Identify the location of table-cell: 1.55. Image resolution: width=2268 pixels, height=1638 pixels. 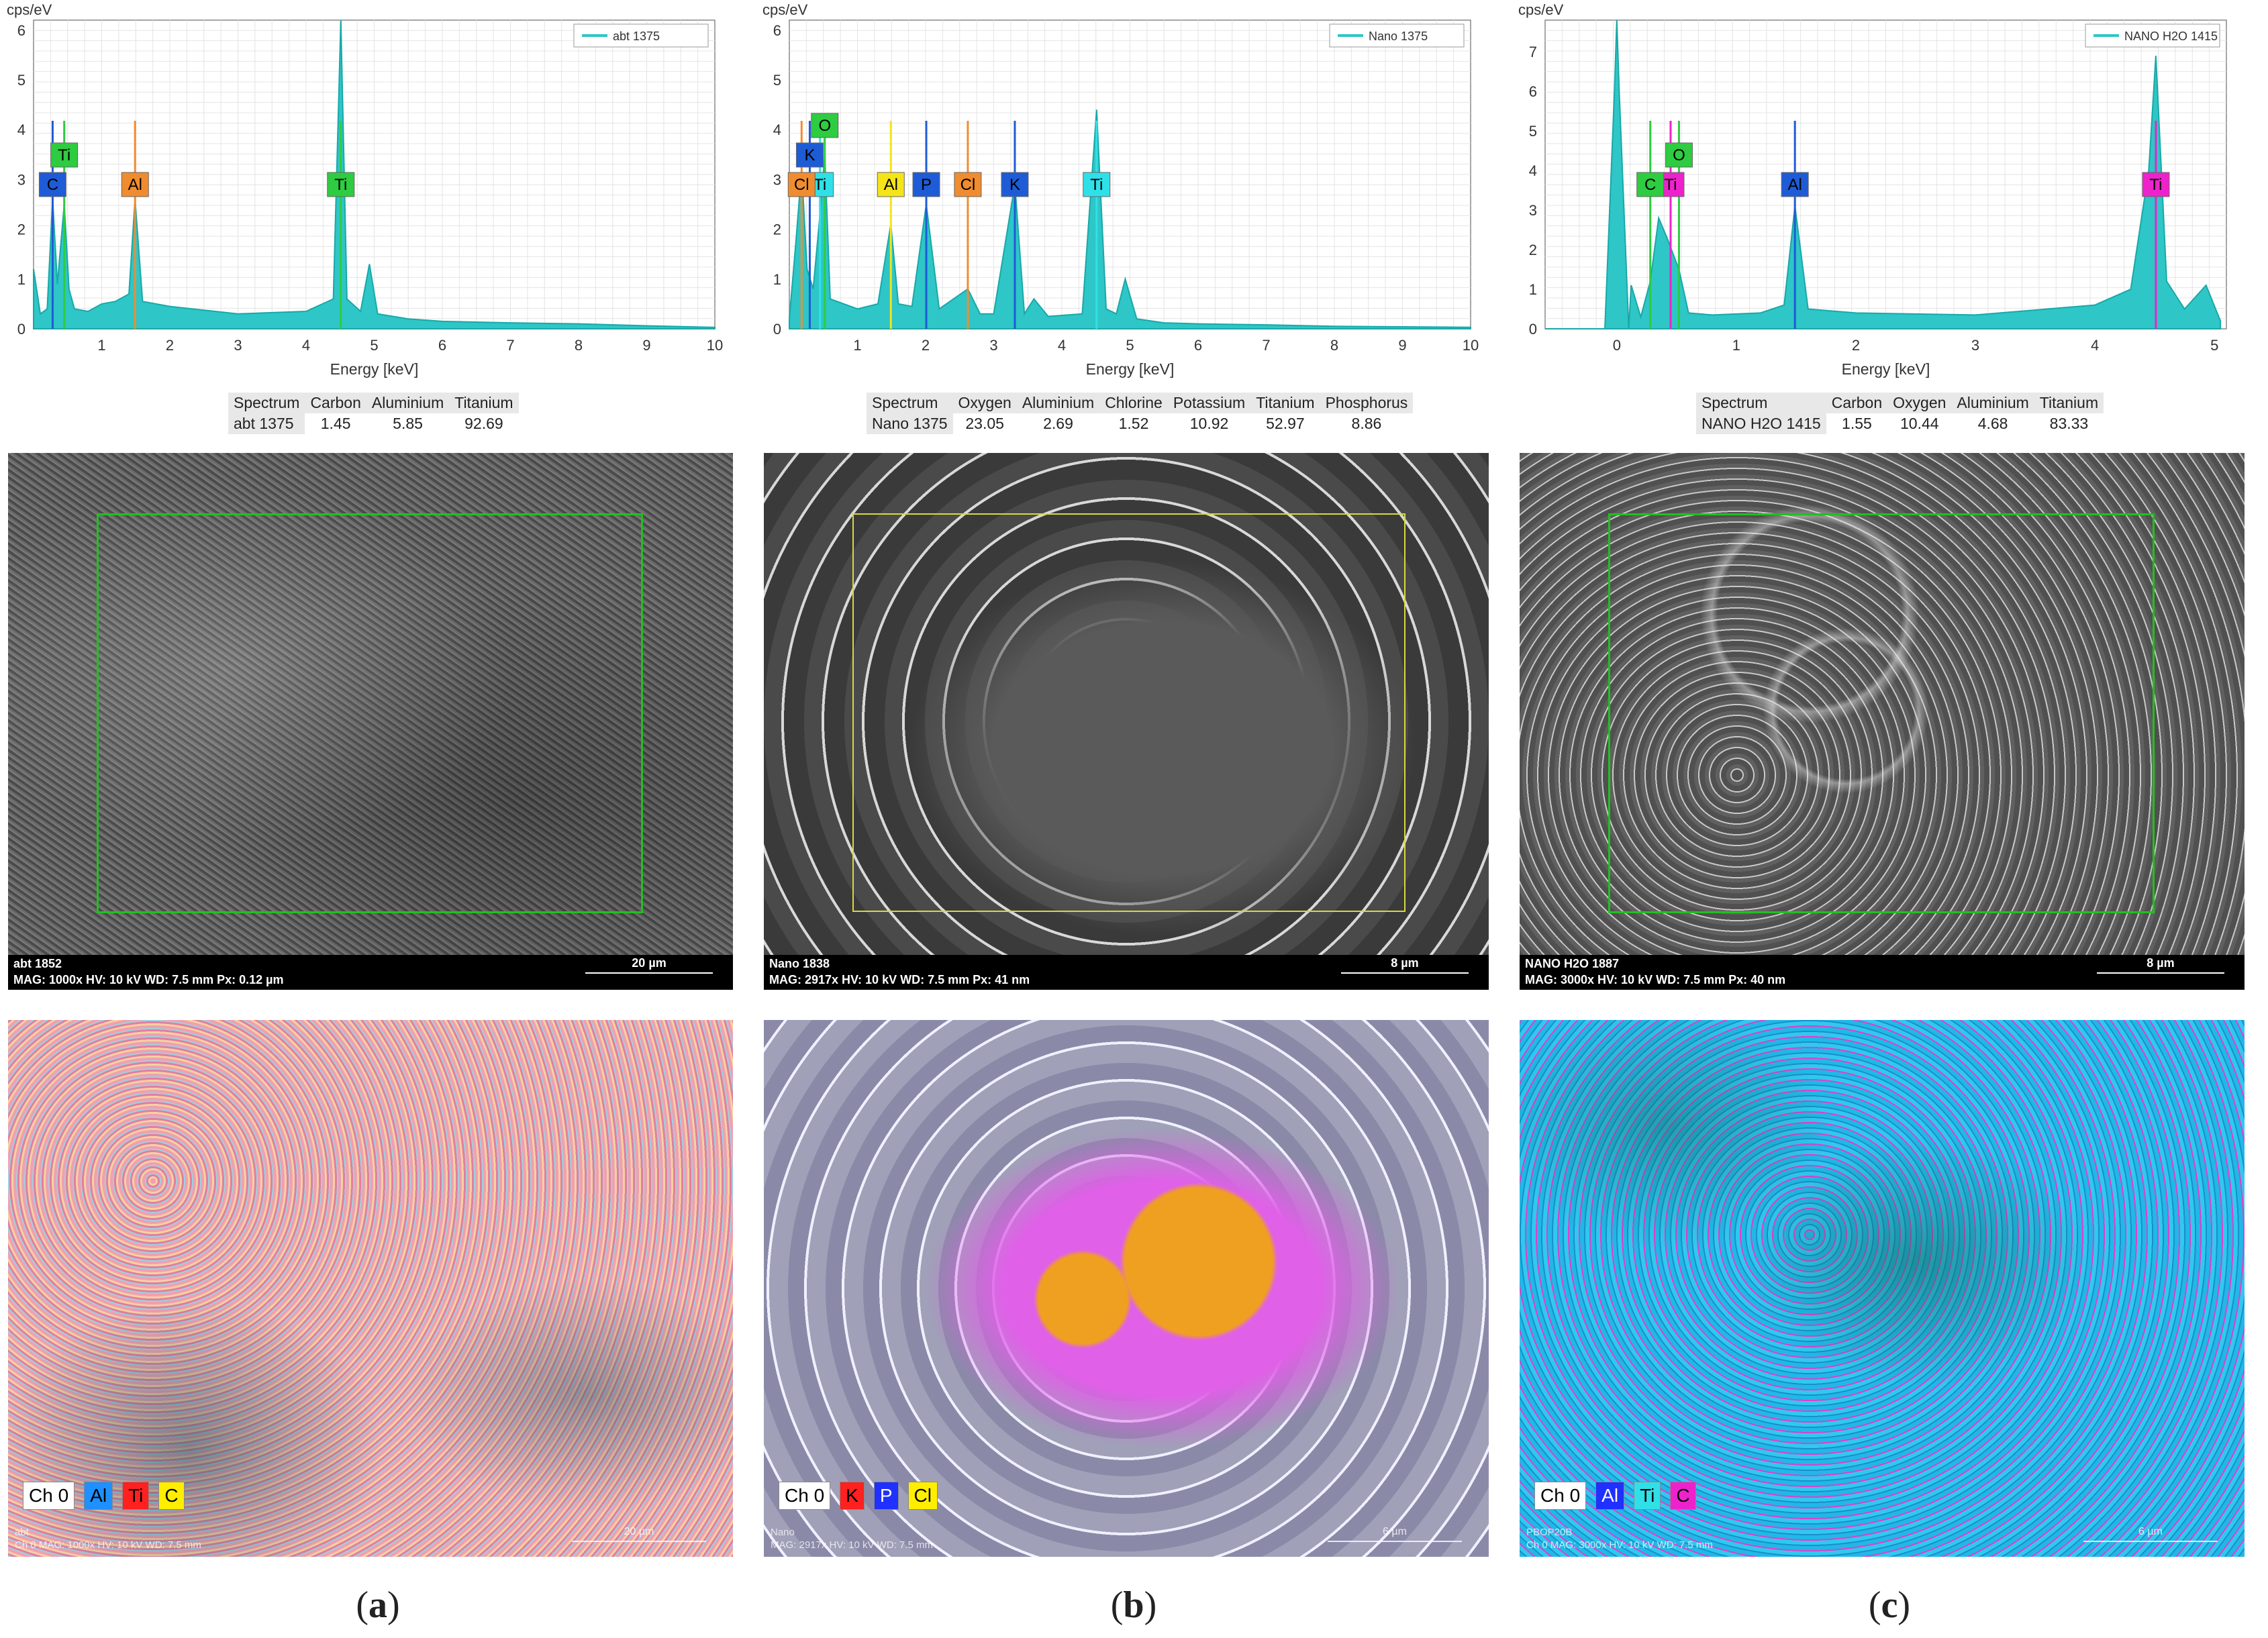
(1857, 424).